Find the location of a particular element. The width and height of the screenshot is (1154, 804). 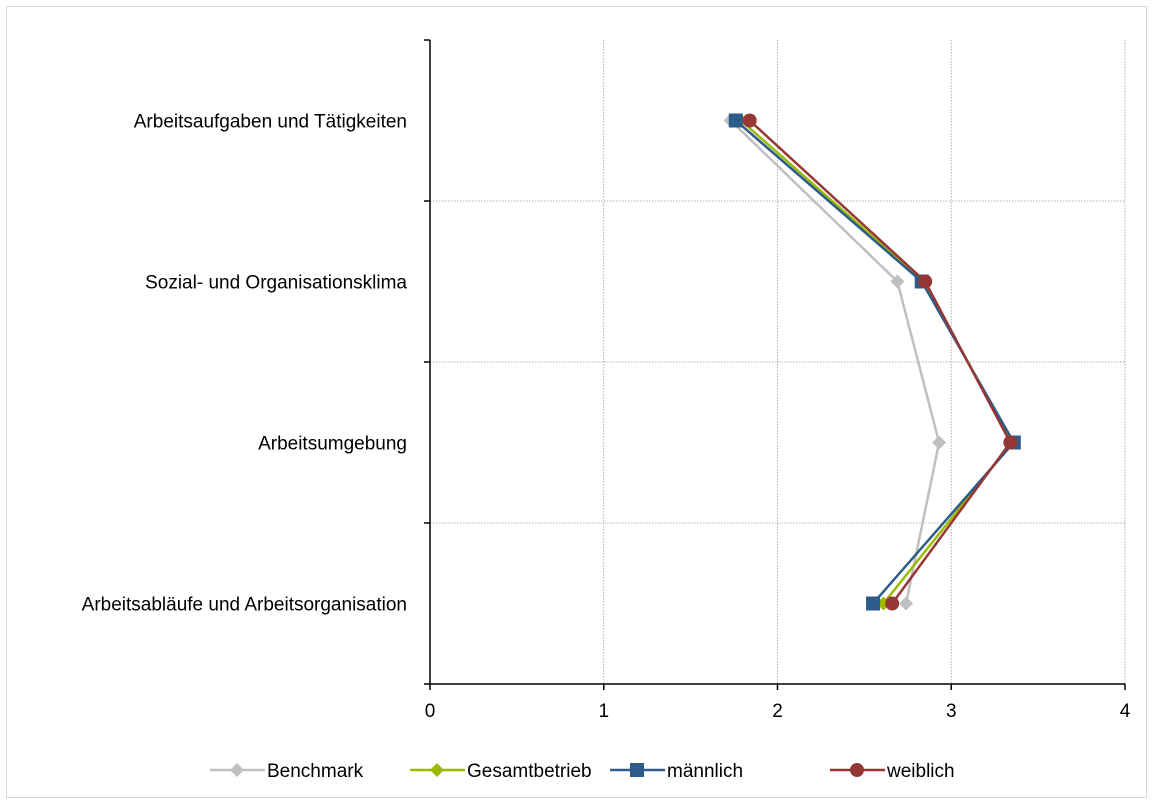

legend-item: Benchmark is located at coordinates (287, 771).